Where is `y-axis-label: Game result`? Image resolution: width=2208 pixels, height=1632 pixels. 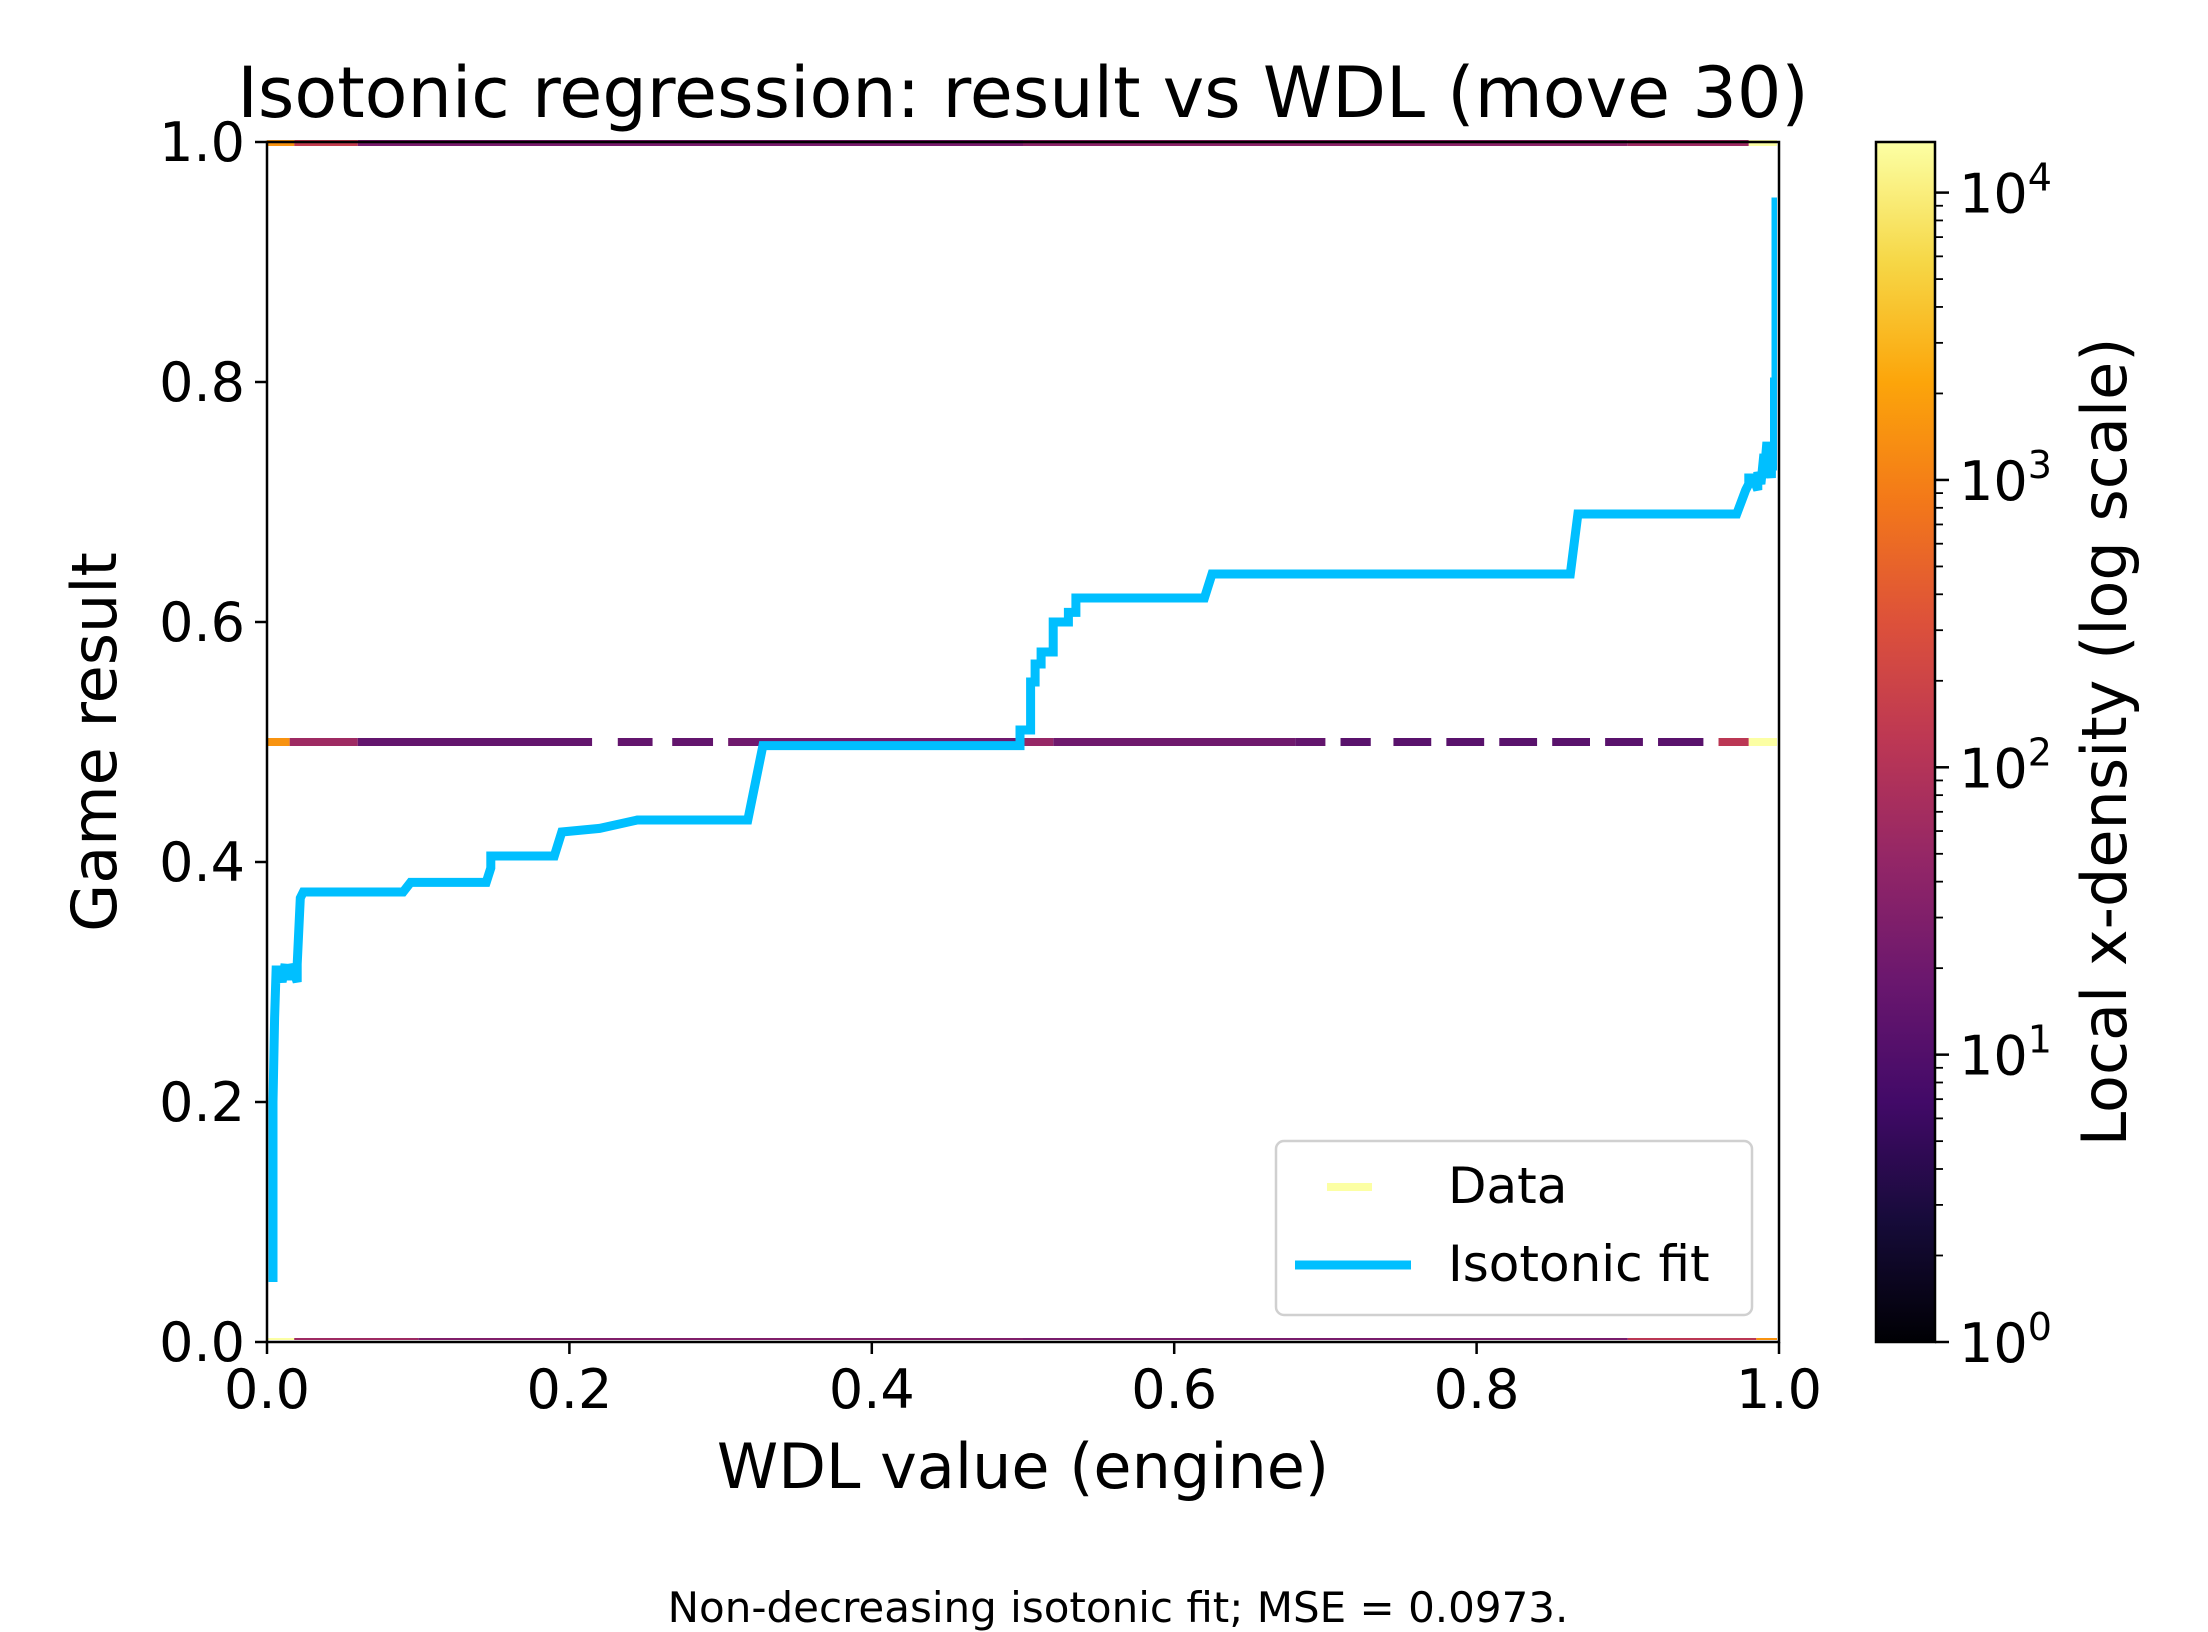
y-axis-label: Game result is located at coordinates (94, 742).